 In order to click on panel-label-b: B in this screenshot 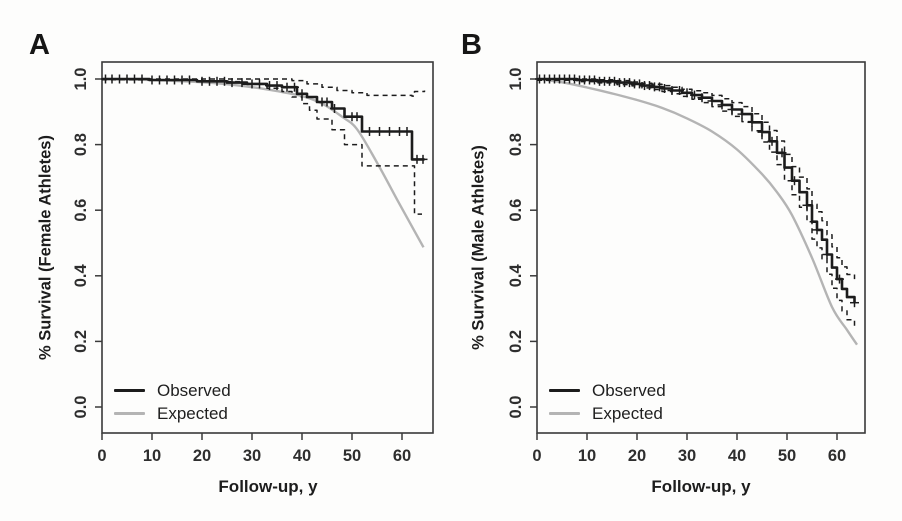, I will do `click(471, 45)`.